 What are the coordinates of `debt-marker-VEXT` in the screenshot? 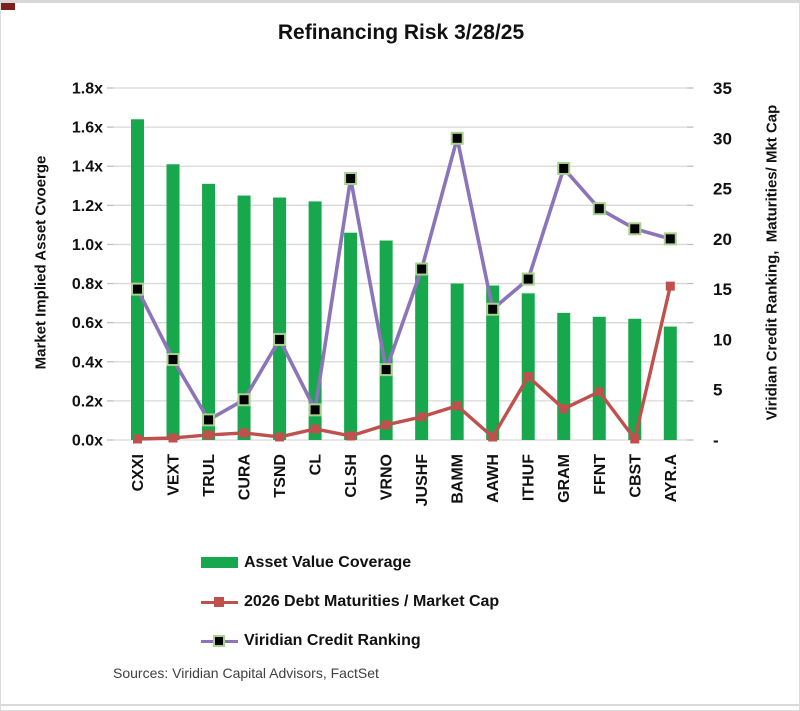 It's located at (173, 438).